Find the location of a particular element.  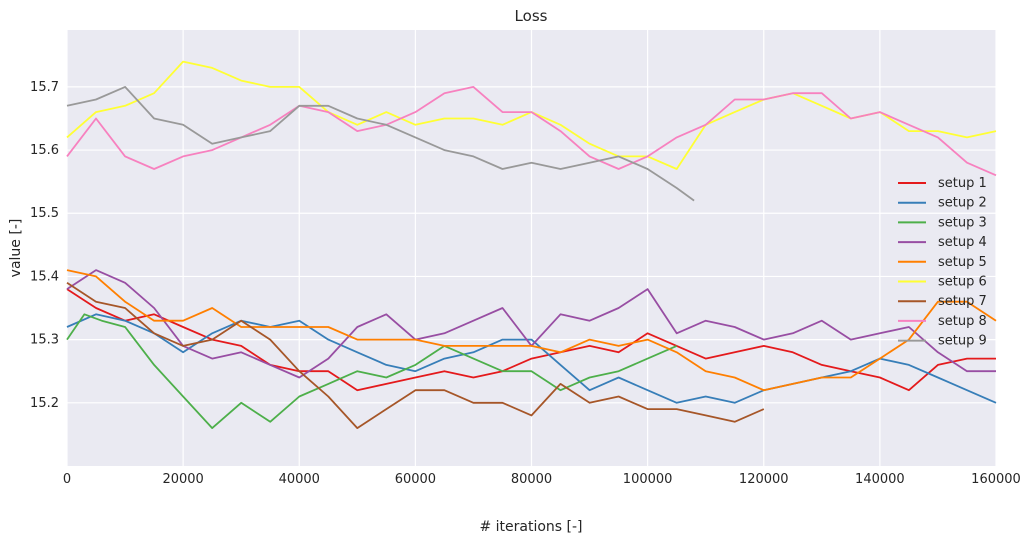

legend-label: setup 6 is located at coordinates (962, 282).